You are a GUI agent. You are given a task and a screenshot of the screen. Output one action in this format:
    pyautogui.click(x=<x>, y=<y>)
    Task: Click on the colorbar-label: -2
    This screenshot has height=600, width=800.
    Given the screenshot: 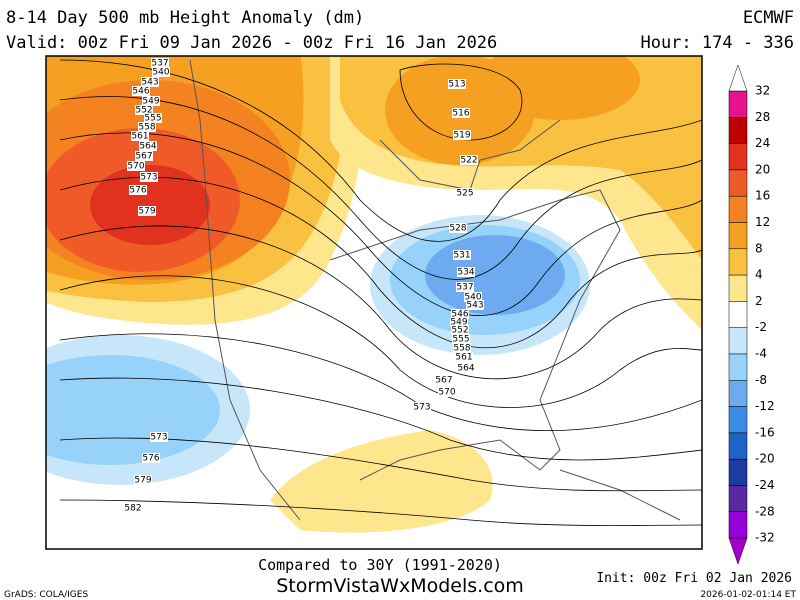 What is the action you would take?
    pyautogui.click(x=761, y=327)
    